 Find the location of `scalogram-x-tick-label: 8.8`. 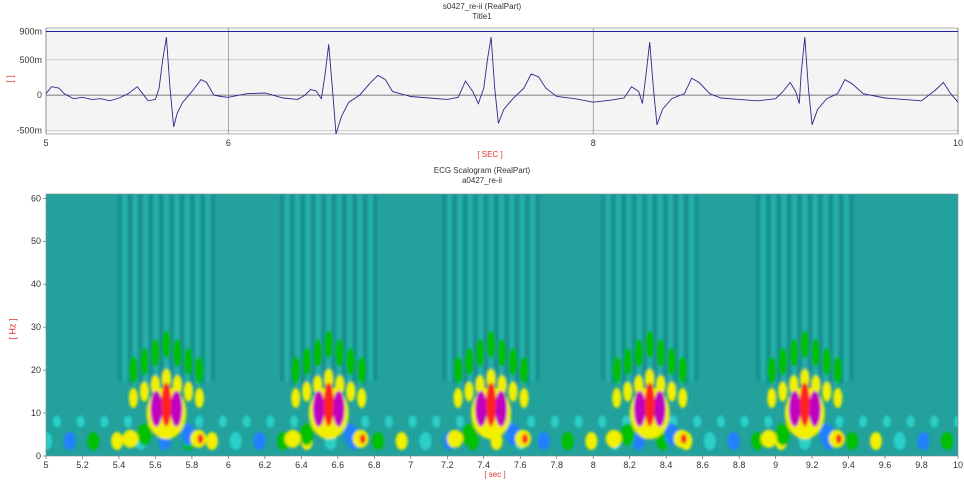

scalogram-x-tick-label: 8.8 is located at coordinates (739, 465).